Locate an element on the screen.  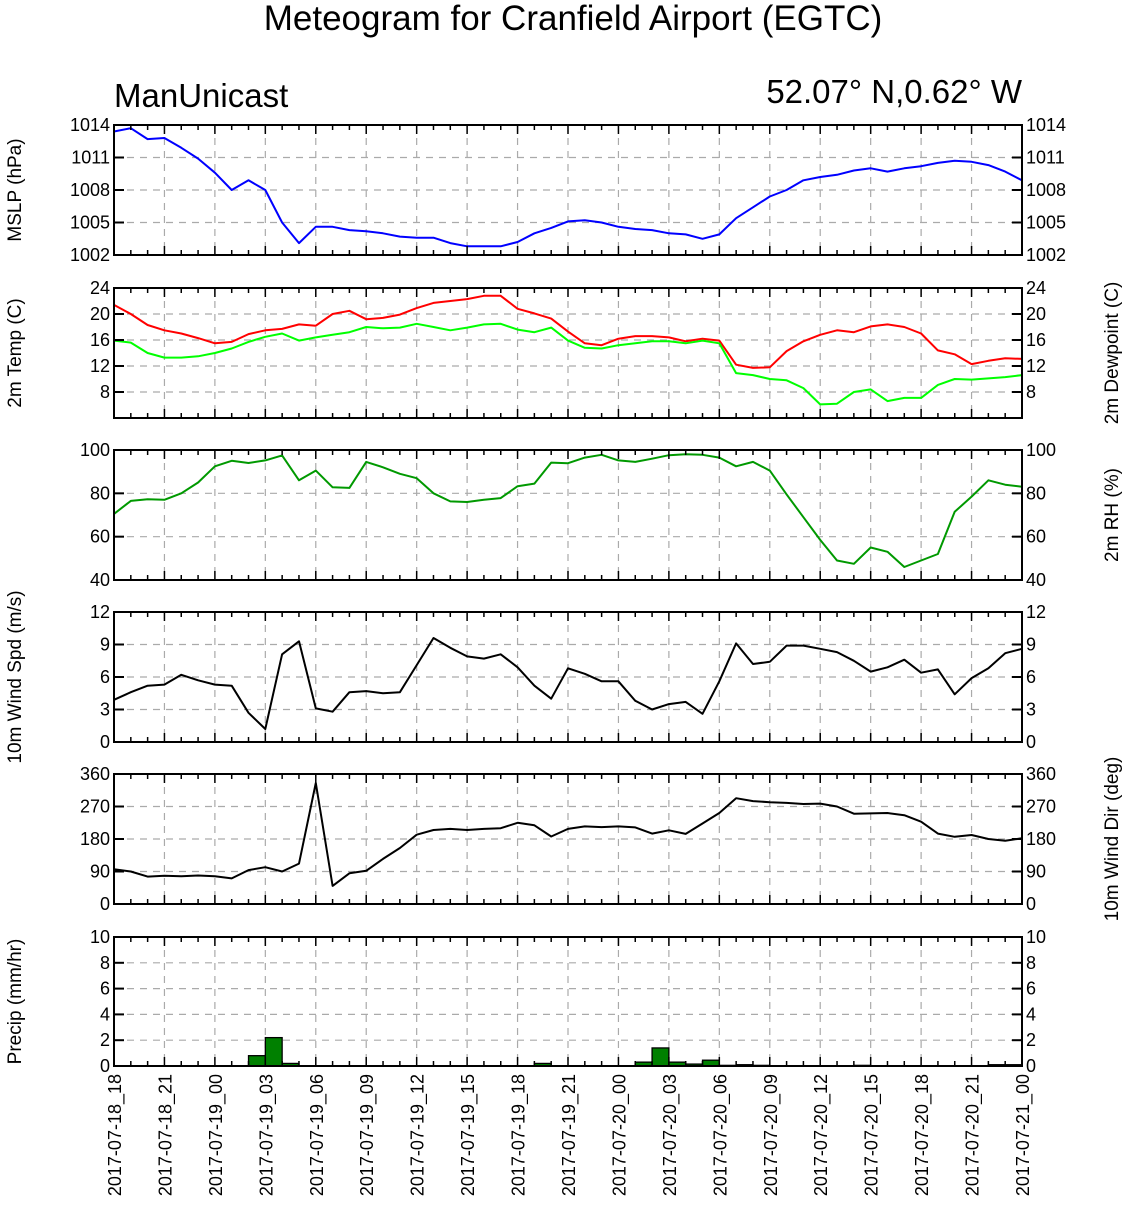
x-tick-label: 2017-07-21_00 is located at coordinates (1023, 1135).